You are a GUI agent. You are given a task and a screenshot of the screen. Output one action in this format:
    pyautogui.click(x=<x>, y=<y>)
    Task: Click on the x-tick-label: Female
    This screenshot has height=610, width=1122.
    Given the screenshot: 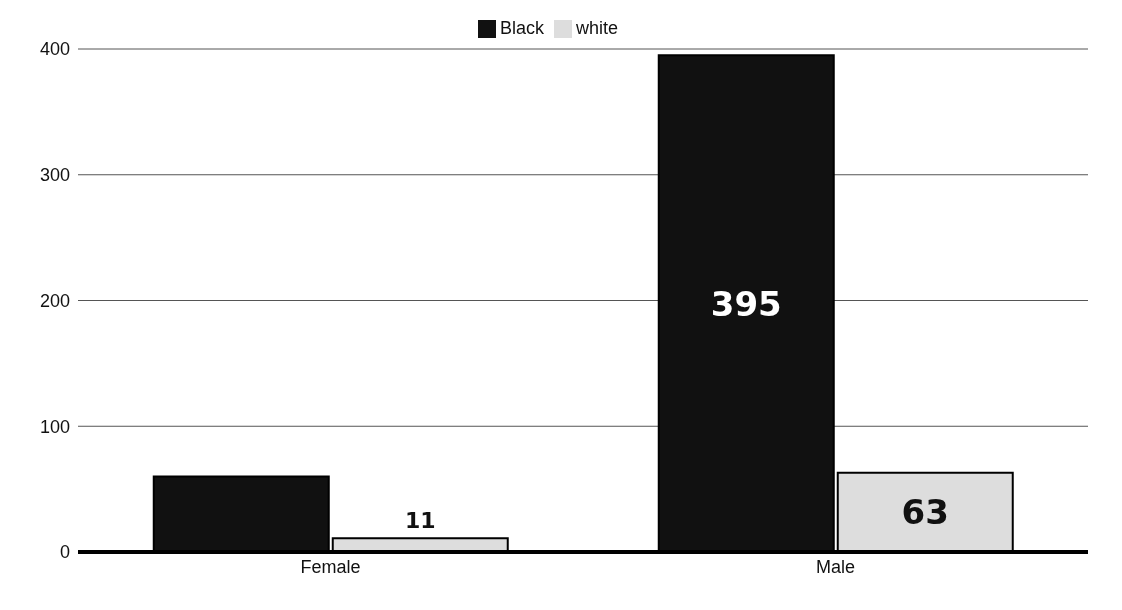 What is the action you would take?
    pyautogui.click(x=330, y=566)
    